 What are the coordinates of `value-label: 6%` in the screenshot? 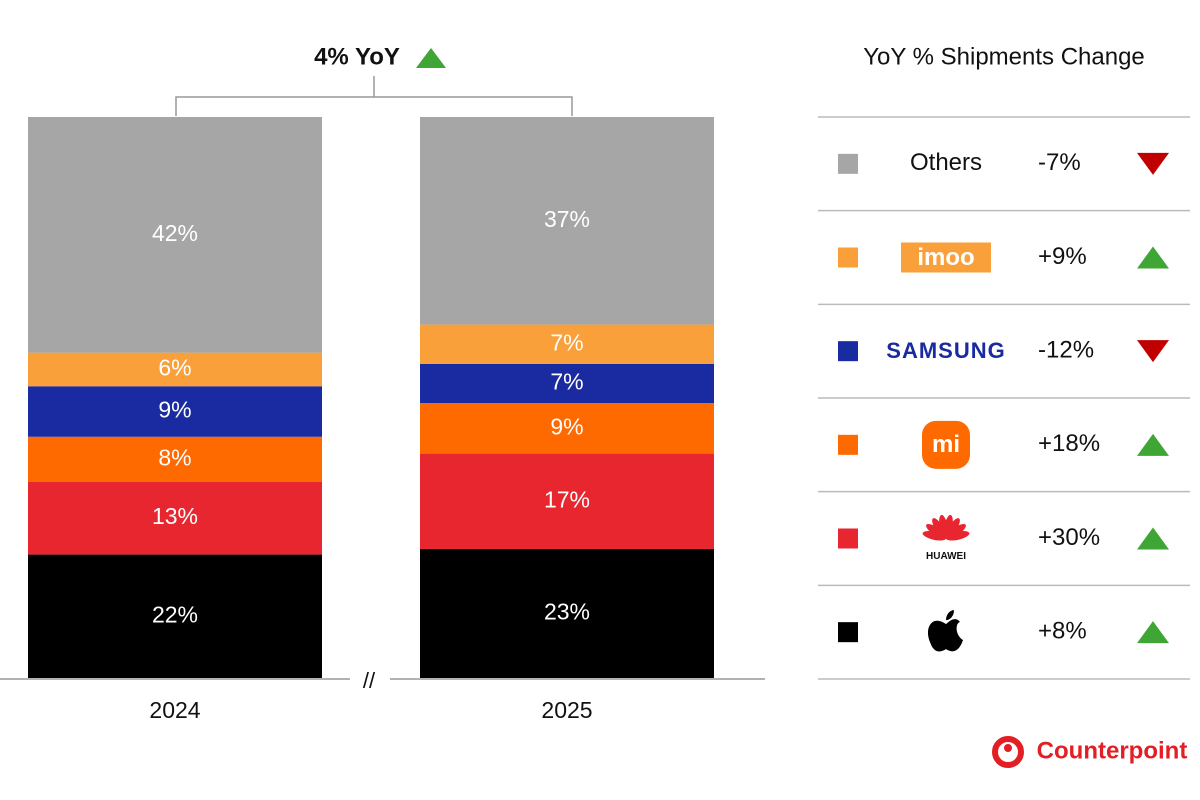 It's located at (174, 368).